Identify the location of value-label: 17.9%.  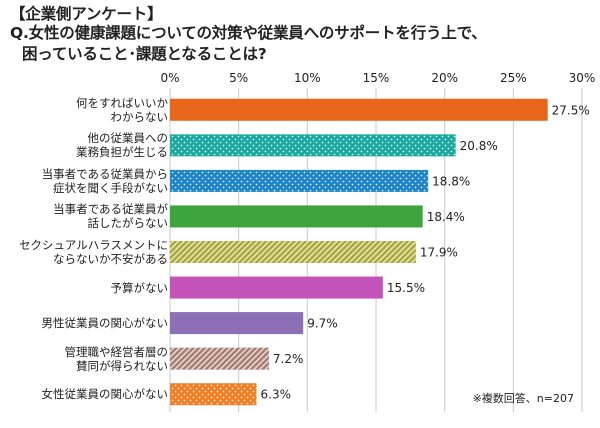
(439, 253).